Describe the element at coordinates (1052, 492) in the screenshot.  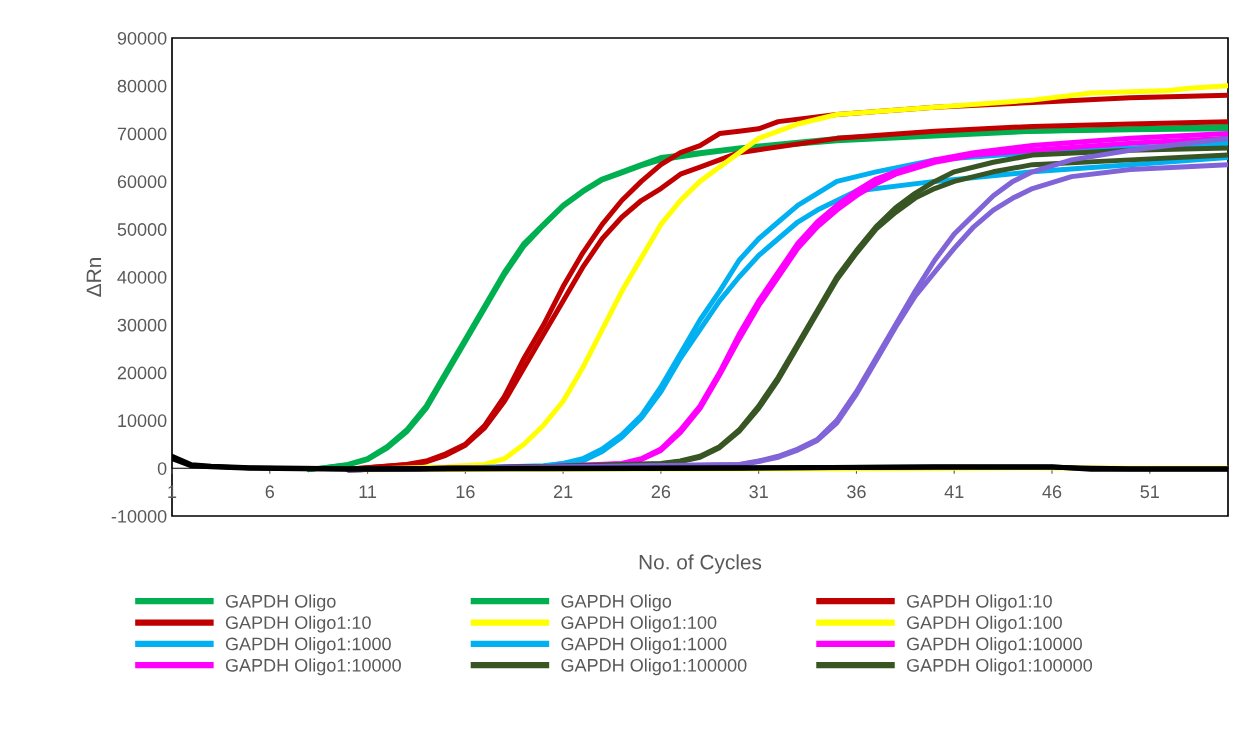
I see `x-tick-label: 46` at that location.